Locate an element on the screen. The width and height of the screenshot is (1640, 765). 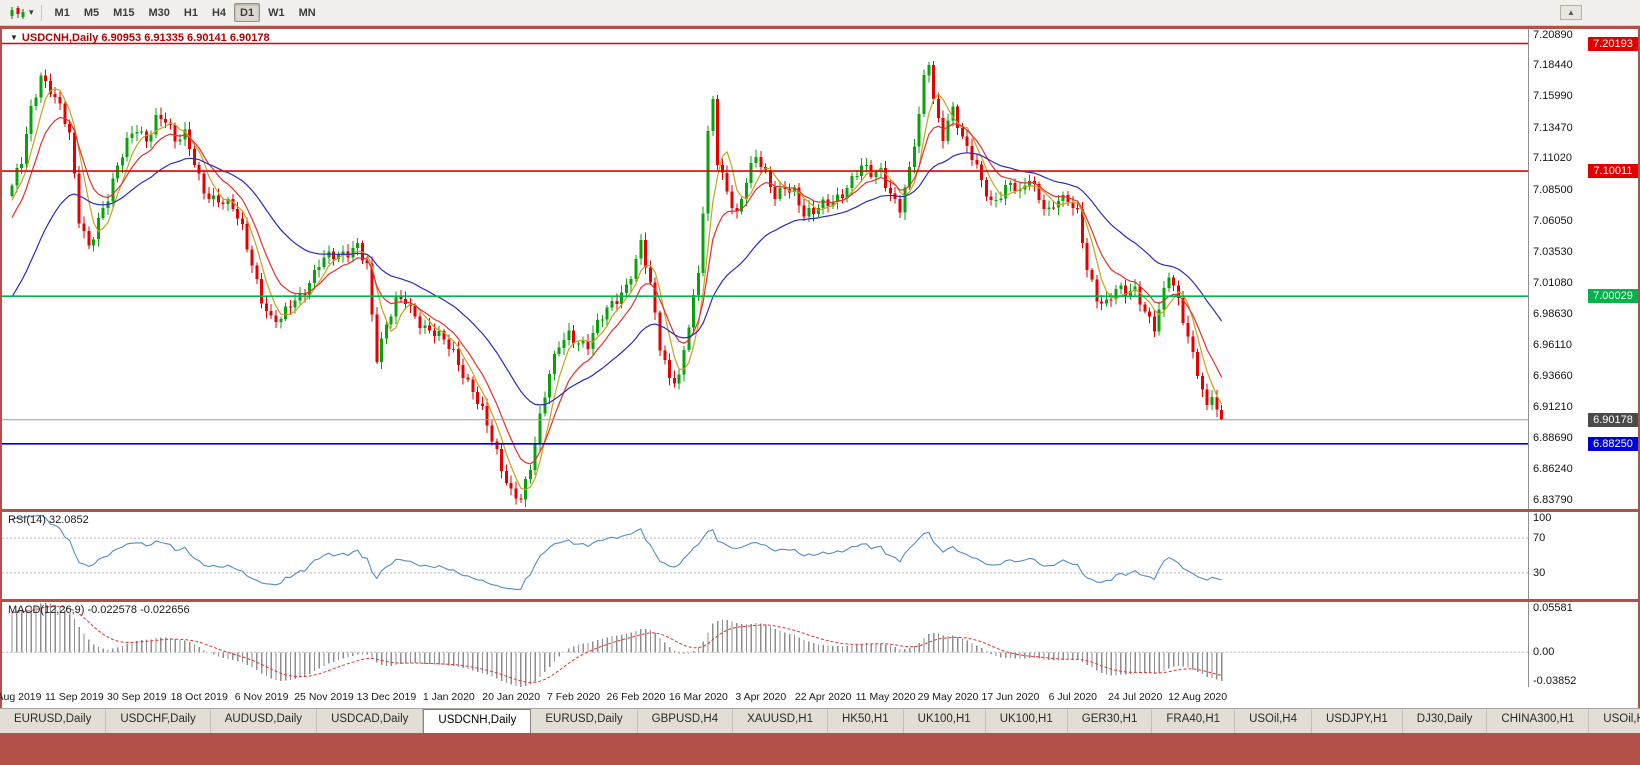
collapse-icon: ▼ is located at coordinates (14, 37).